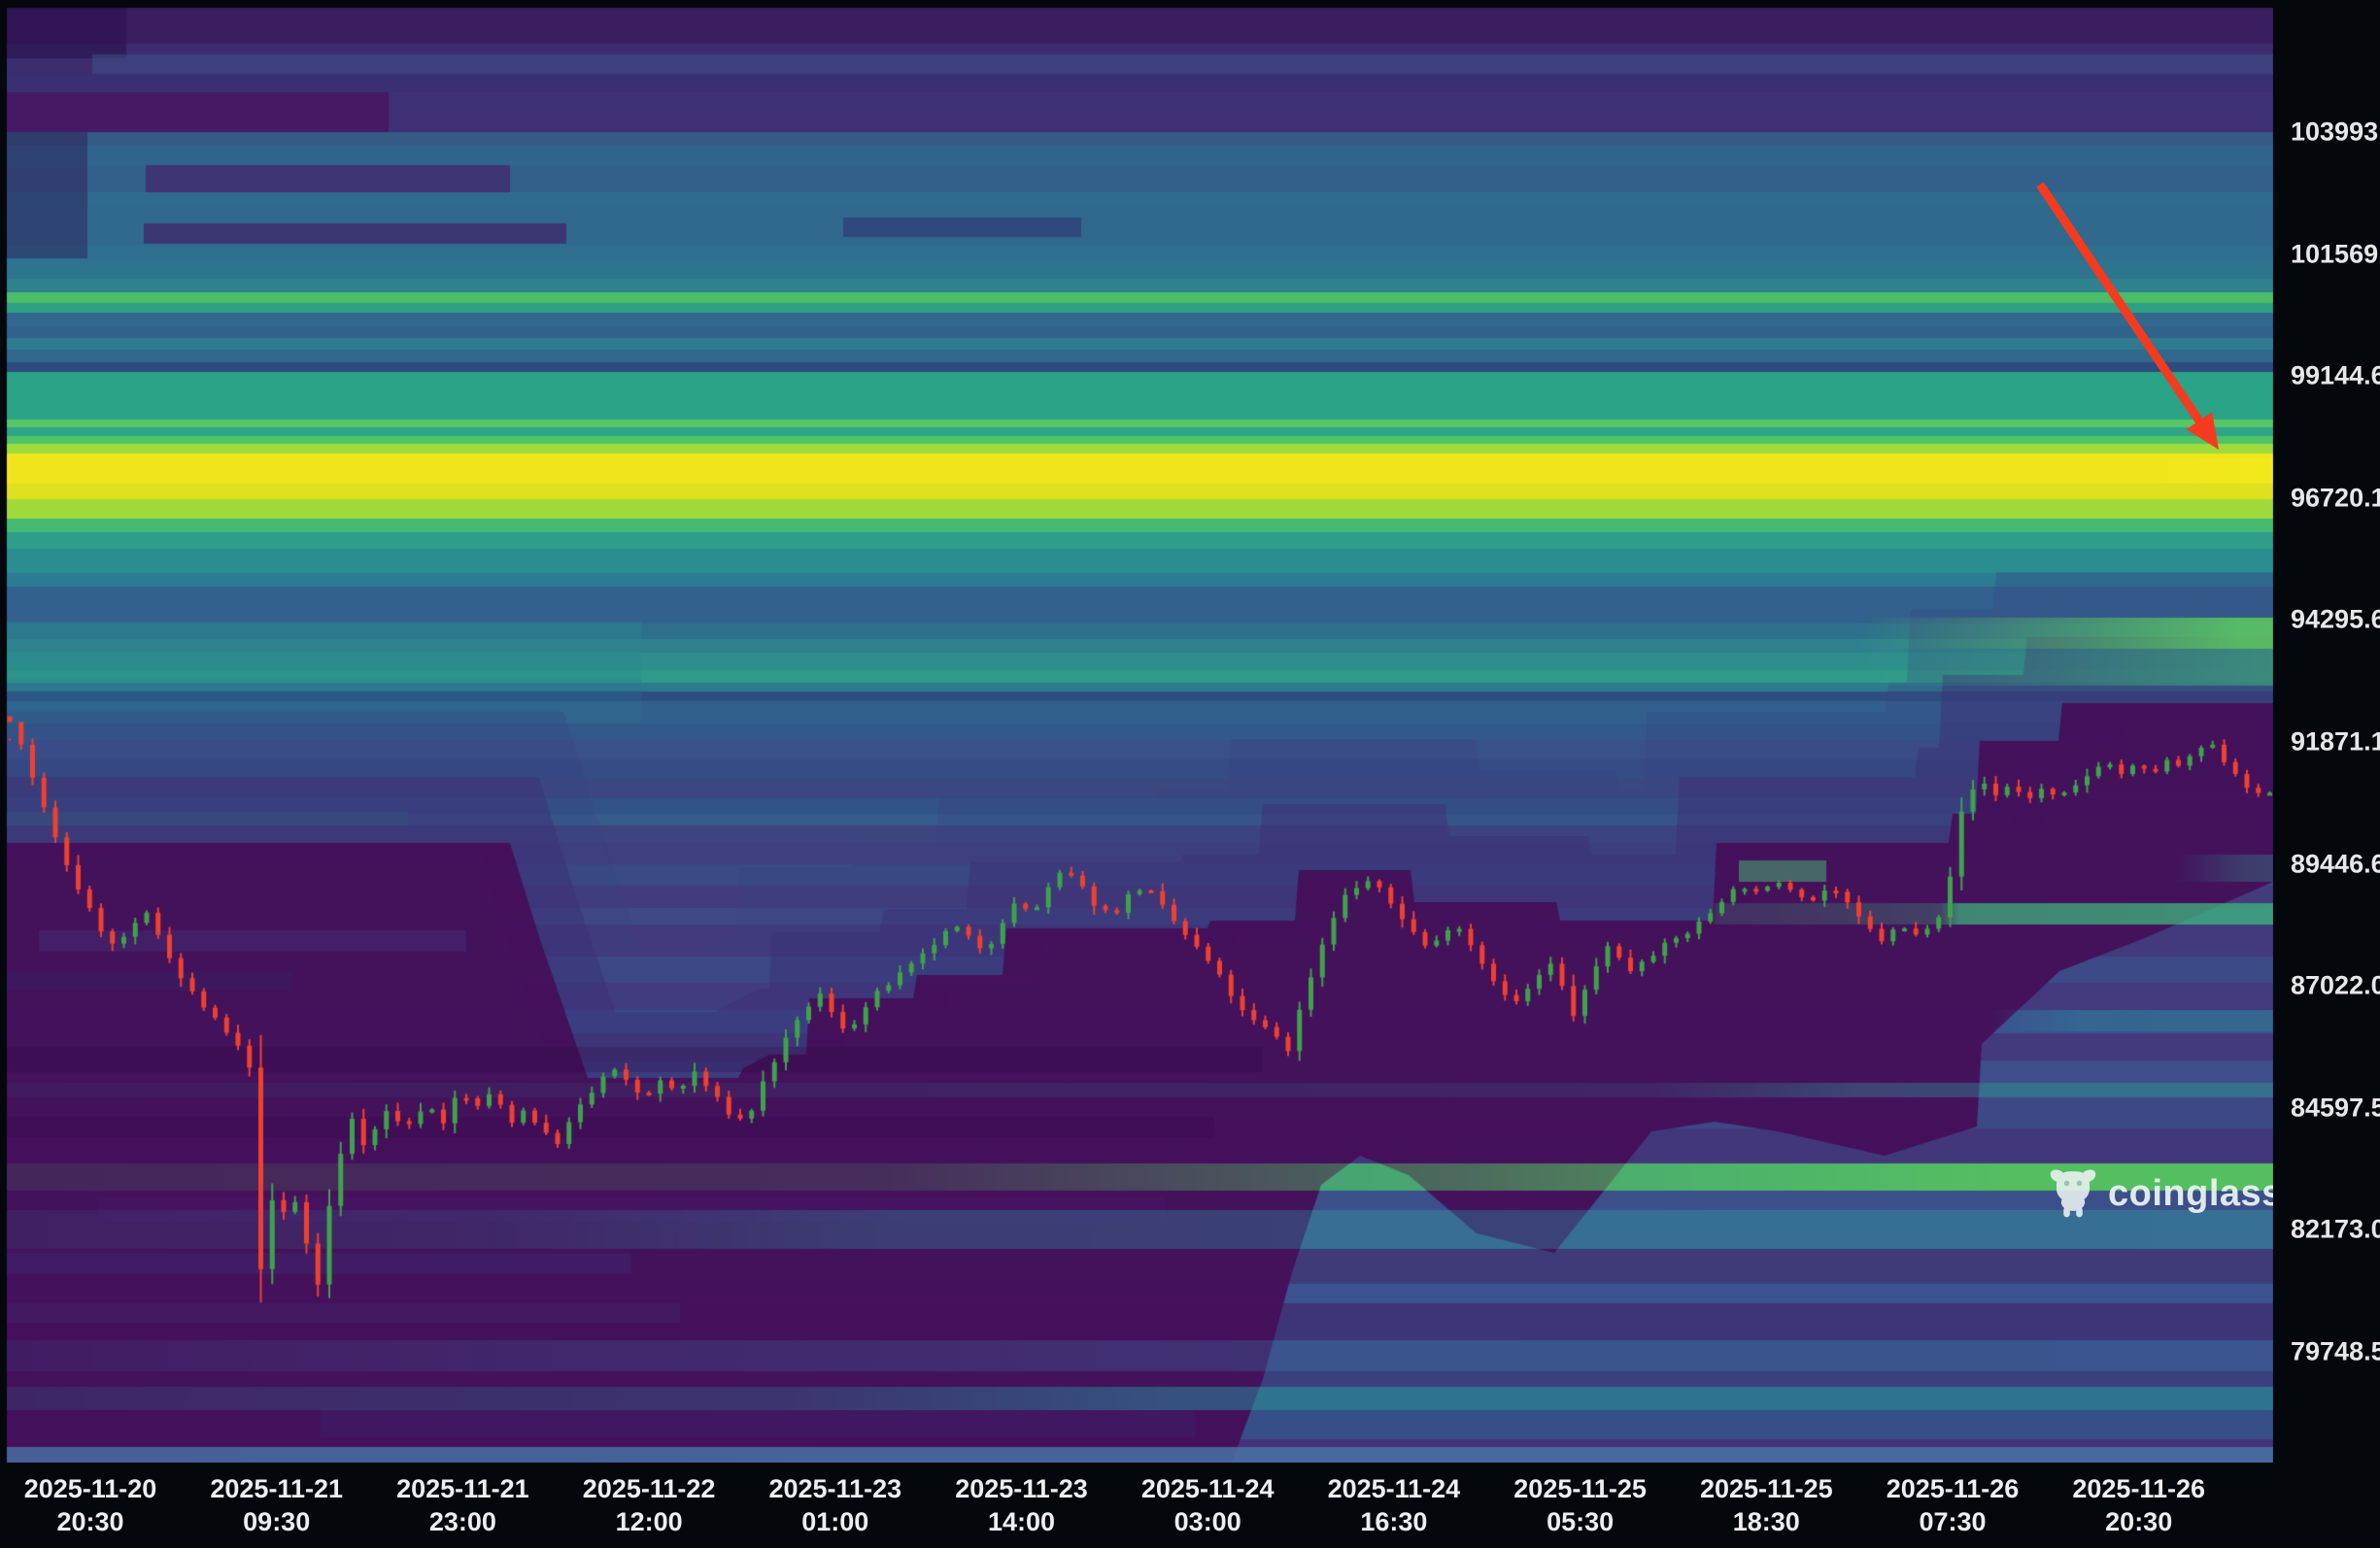 The height and width of the screenshot is (1548, 2380). What do you see at coordinates (2335, 1351) in the screenshot?
I see `y-axis-label: 79748.52` at bounding box center [2335, 1351].